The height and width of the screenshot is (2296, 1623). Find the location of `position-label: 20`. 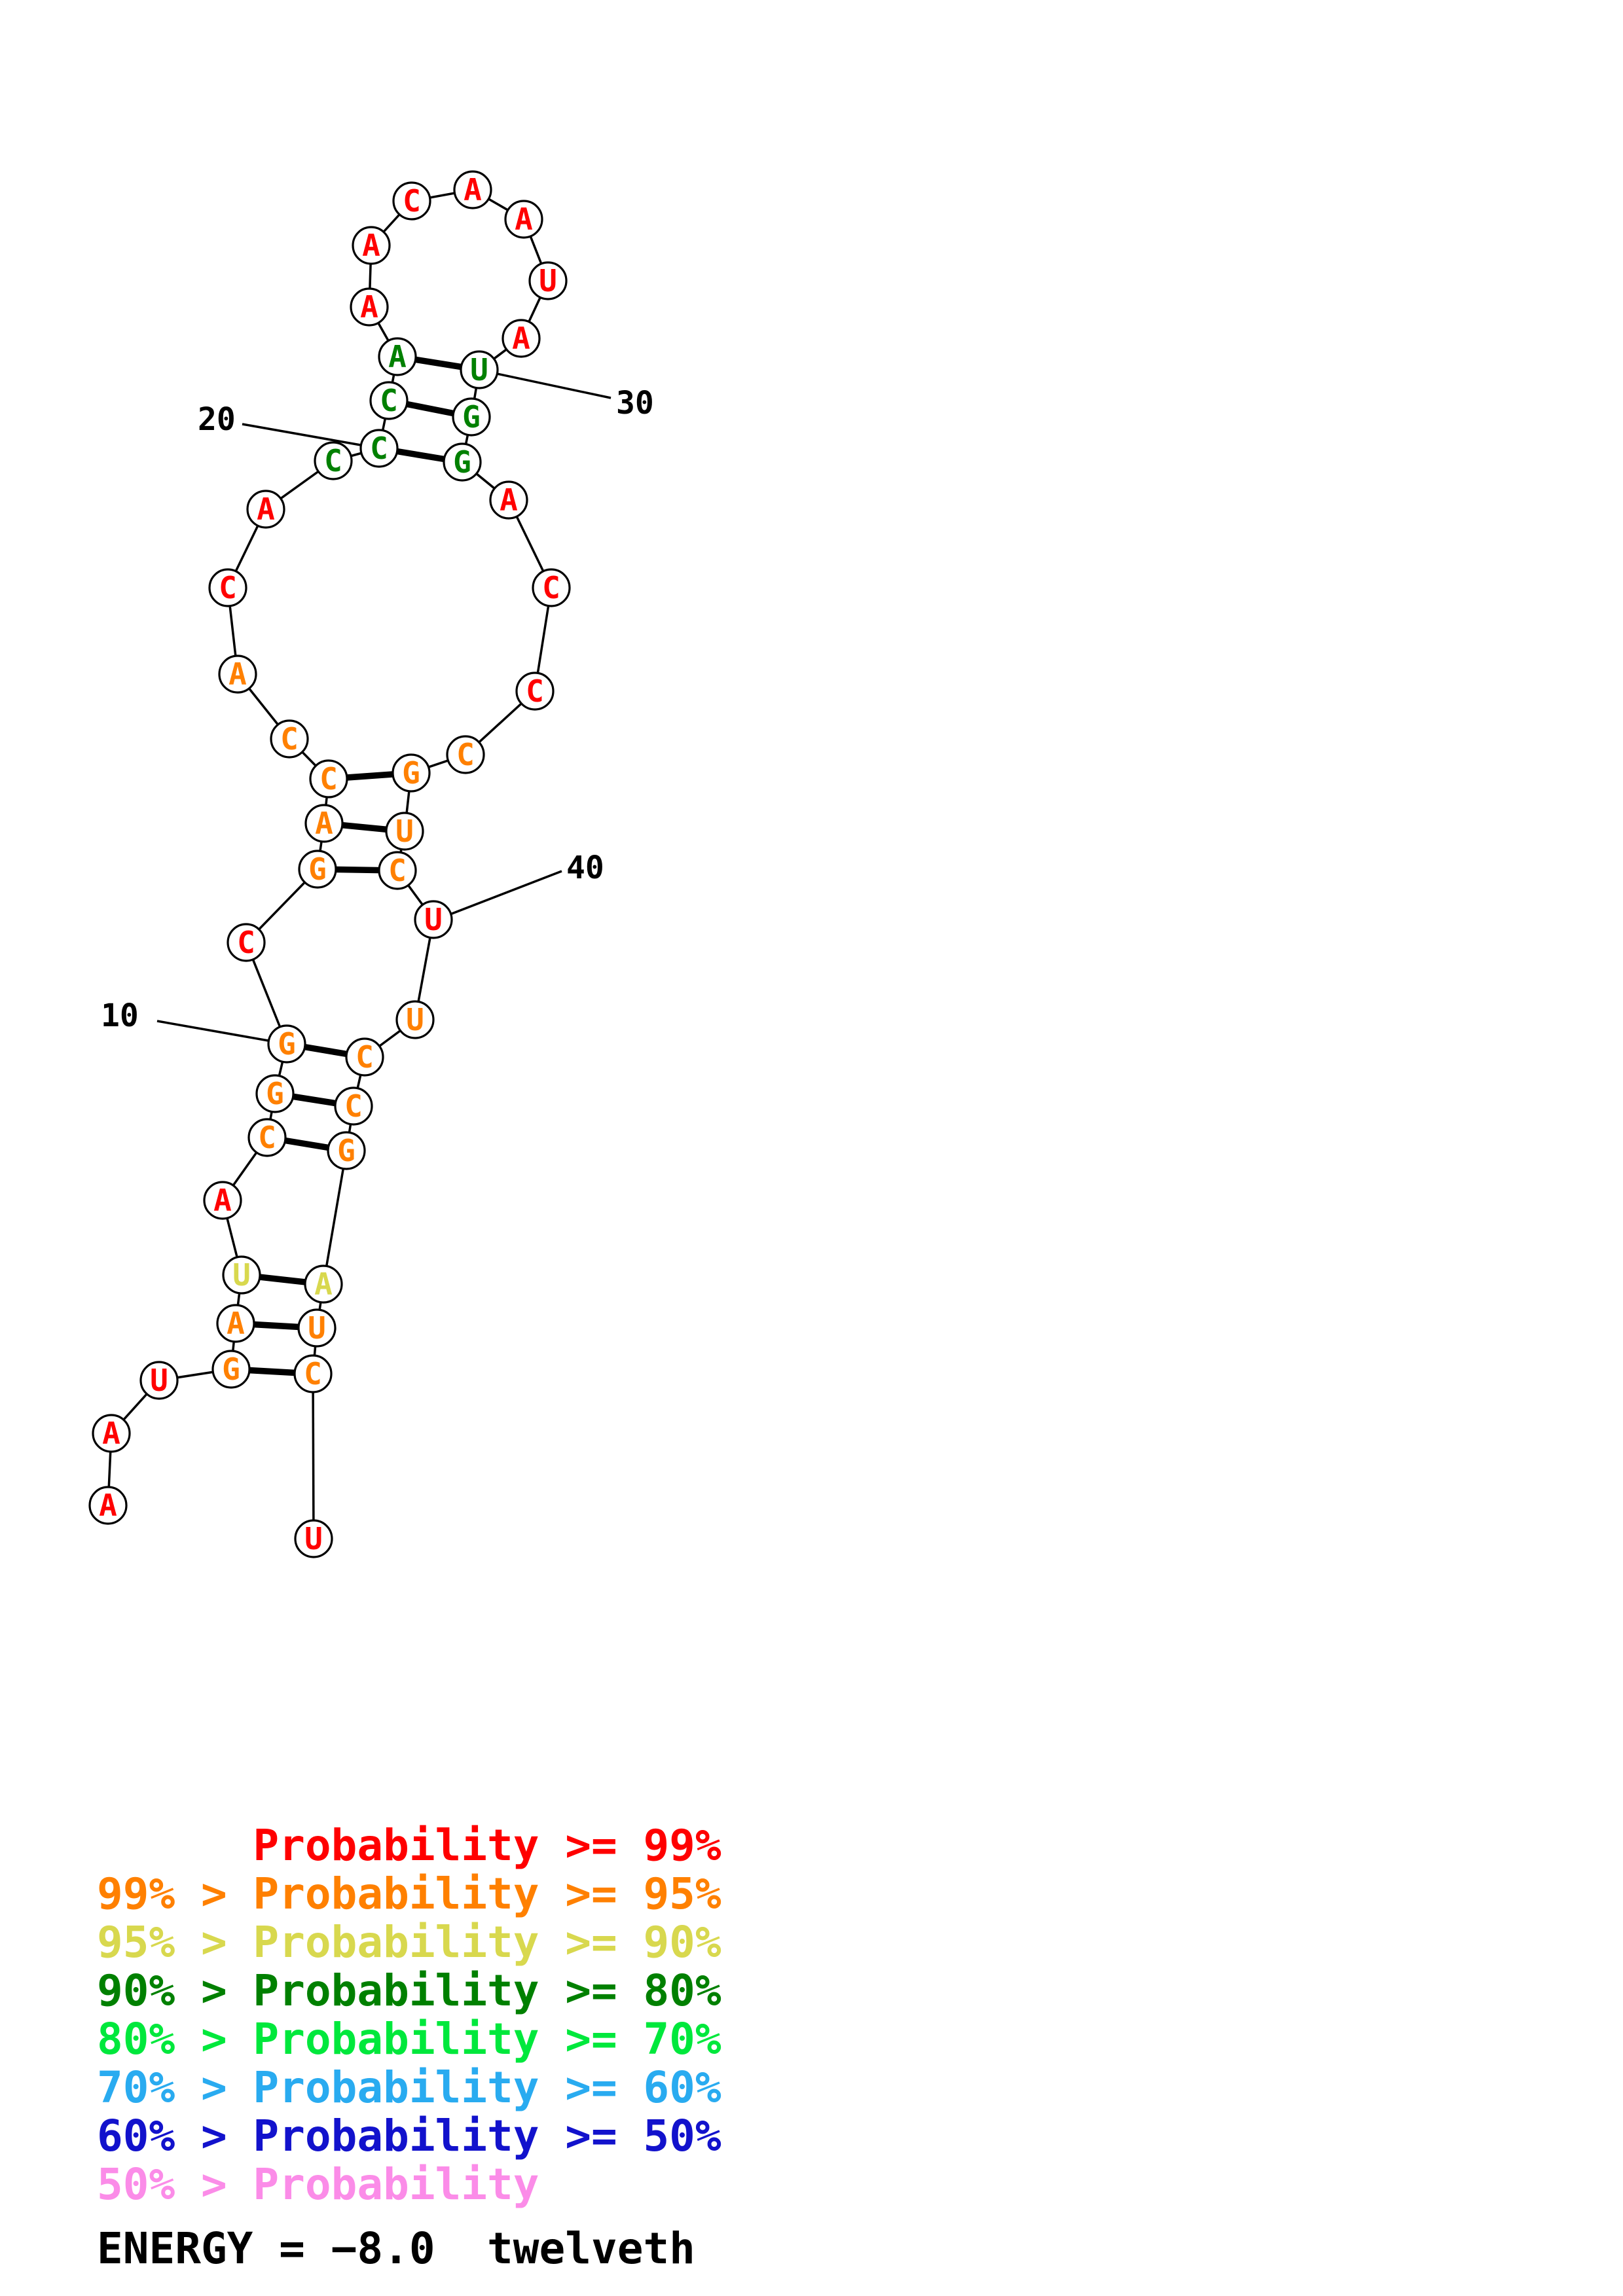

position-label: 20 is located at coordinates (217, 419).